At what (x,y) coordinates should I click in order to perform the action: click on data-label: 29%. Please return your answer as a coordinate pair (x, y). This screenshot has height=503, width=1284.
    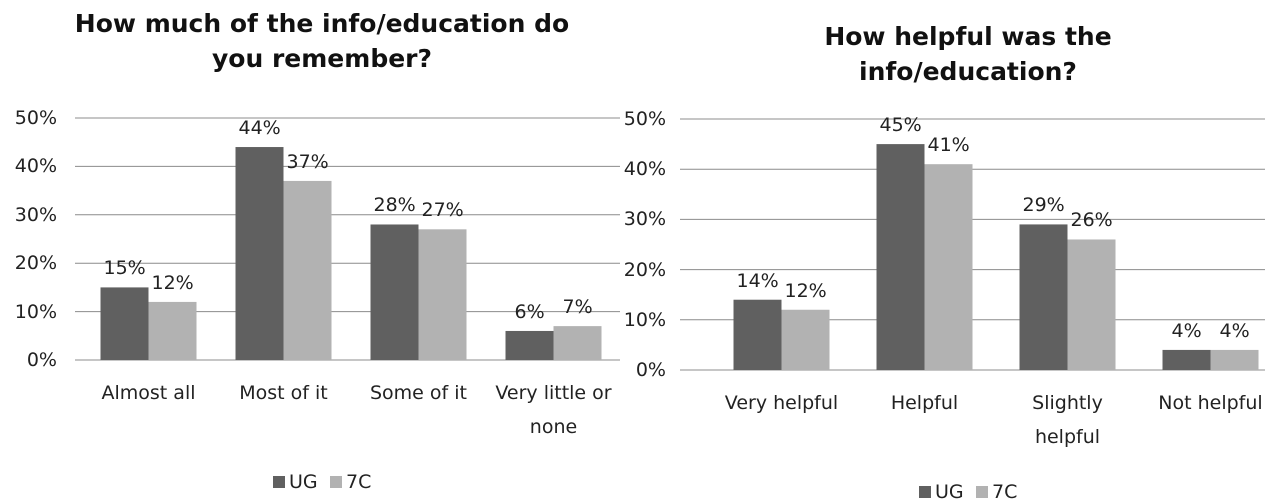
    Looking at the image, I should click on (1043, 205).